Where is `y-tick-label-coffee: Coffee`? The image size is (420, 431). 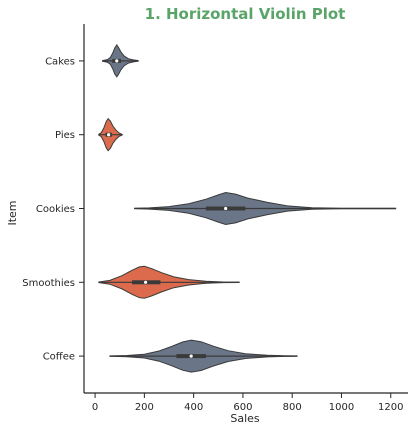 y-tick-label-coffee: Coffee is located at coordinates (59, 357).